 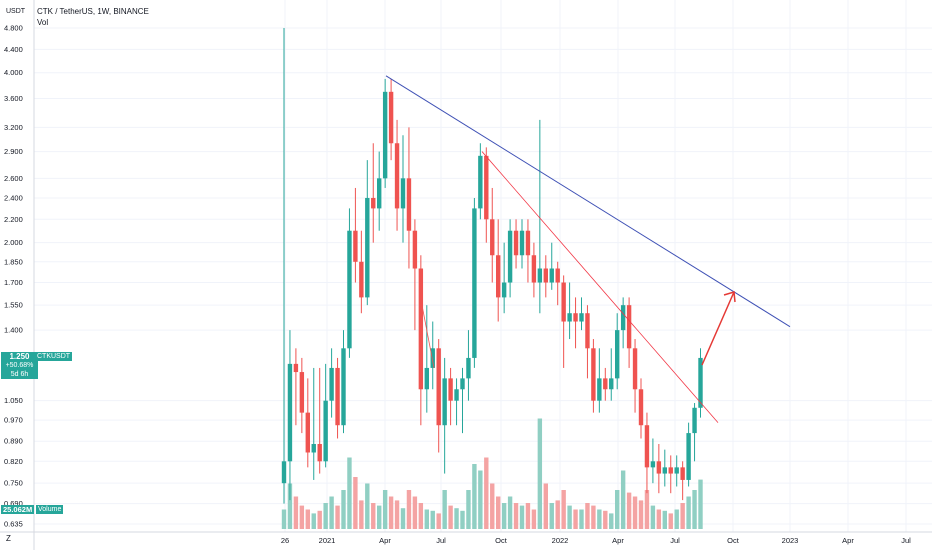 I want to click on x-tick-label: 26, so click(x=285, y=540).